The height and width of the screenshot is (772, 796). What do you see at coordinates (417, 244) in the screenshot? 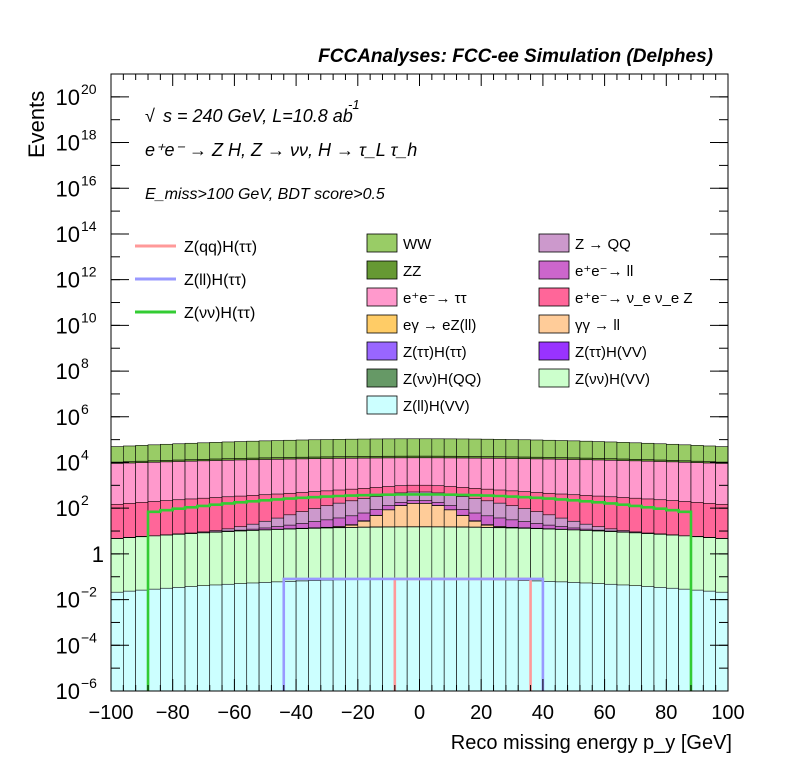
I see `legend-label: WW` at bounding box center [417, 244].